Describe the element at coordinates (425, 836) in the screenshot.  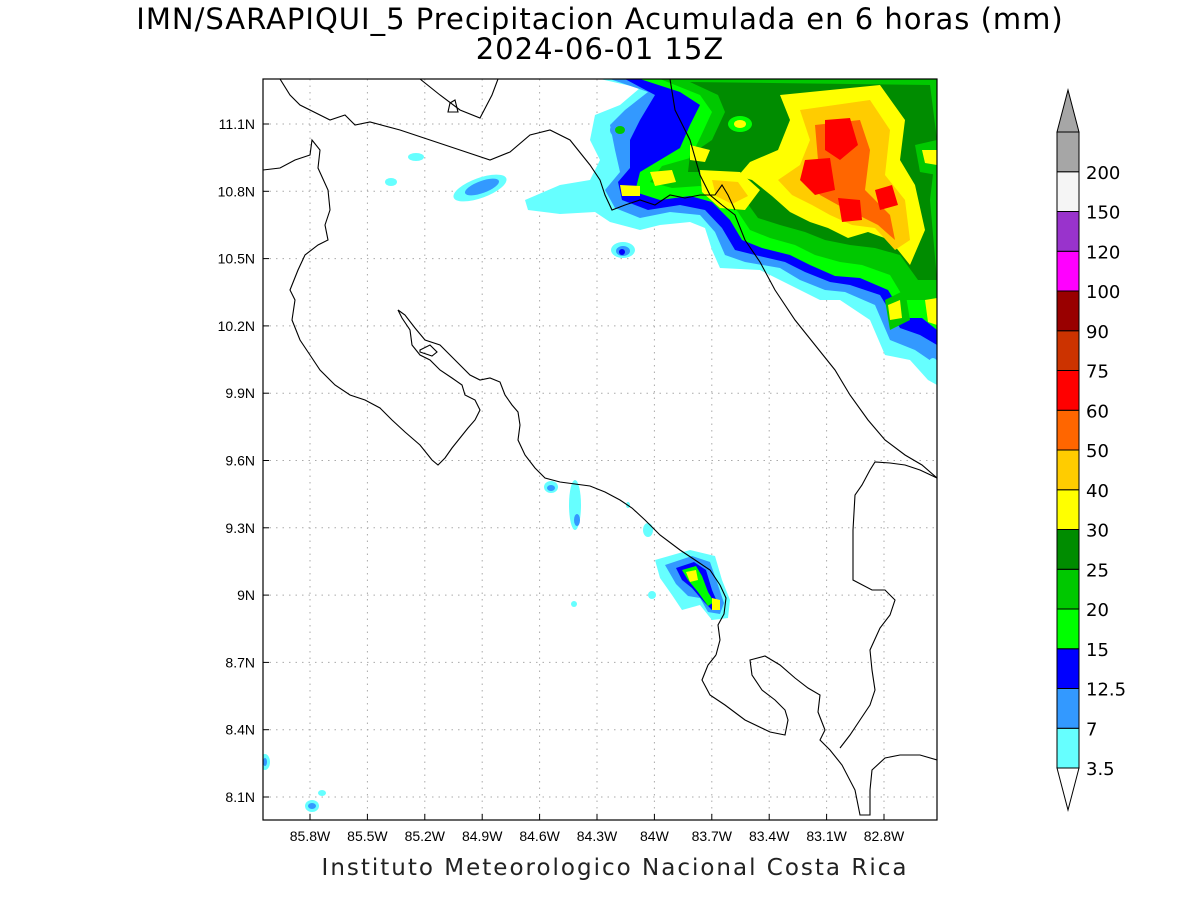
I see `lon-tick-label: 85.2W` at that location.